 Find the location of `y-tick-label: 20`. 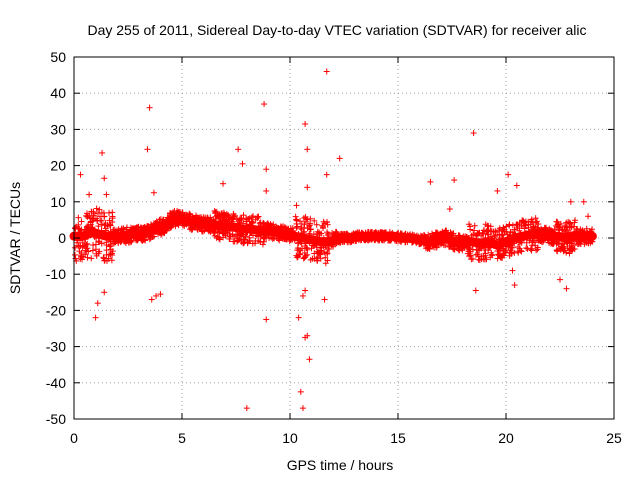

y-tick-label: 20 is located at coordinates (58, 166).